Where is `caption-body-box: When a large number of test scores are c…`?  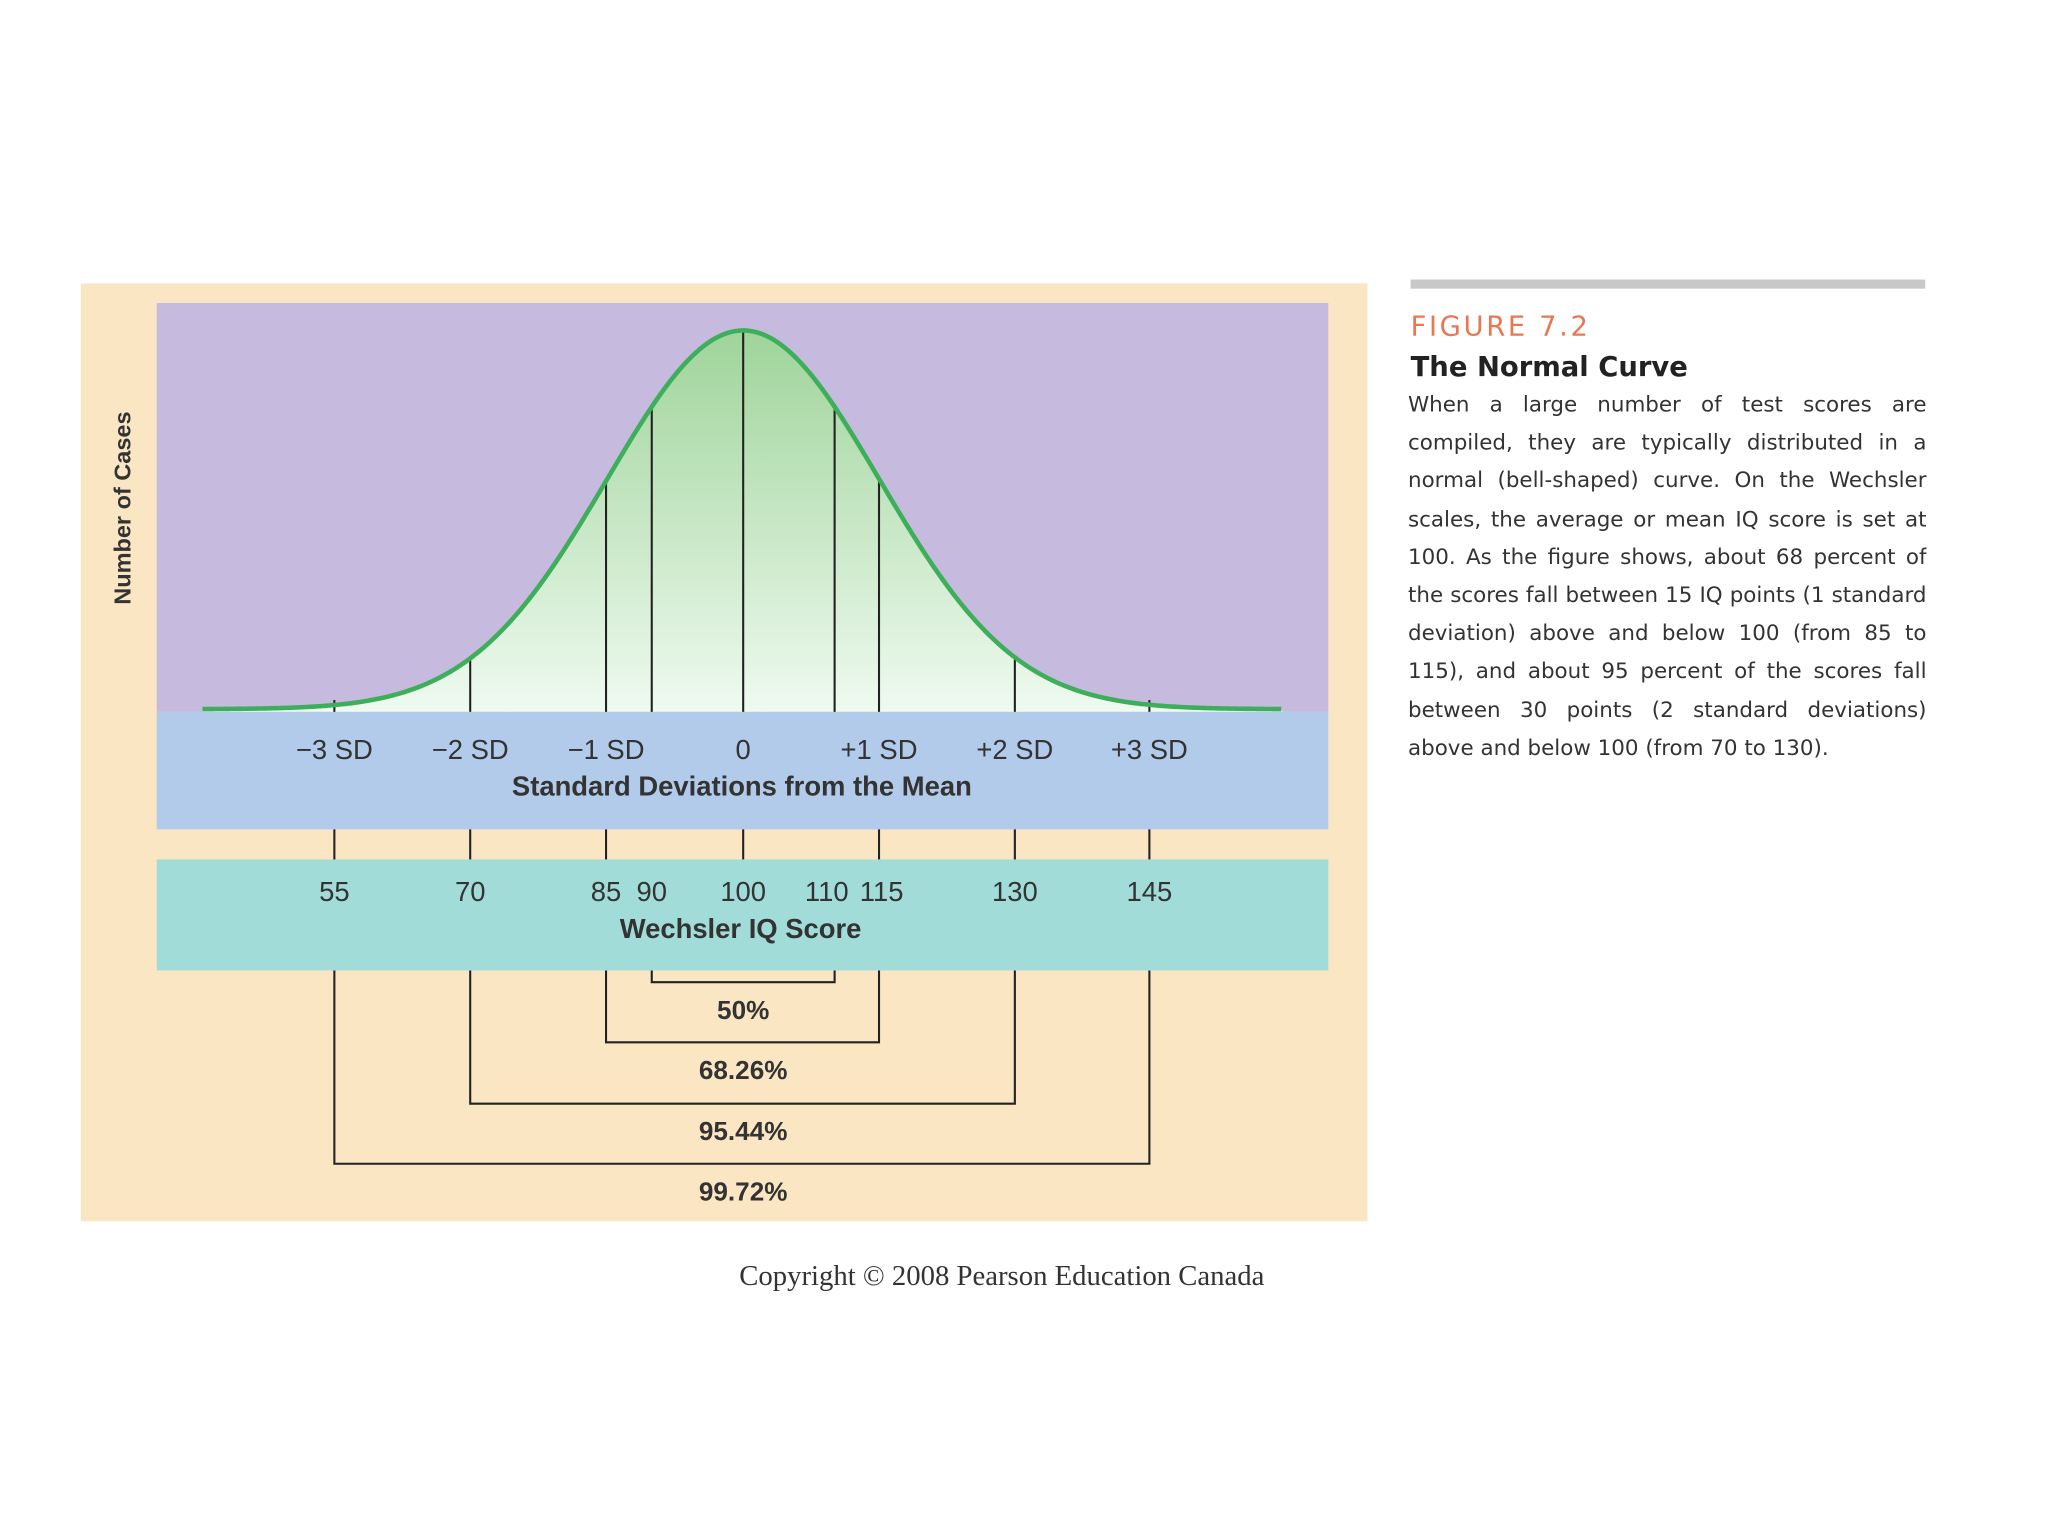
caption-body-box: When a large number of test scores are c… is located at coordinates (1667, 575).